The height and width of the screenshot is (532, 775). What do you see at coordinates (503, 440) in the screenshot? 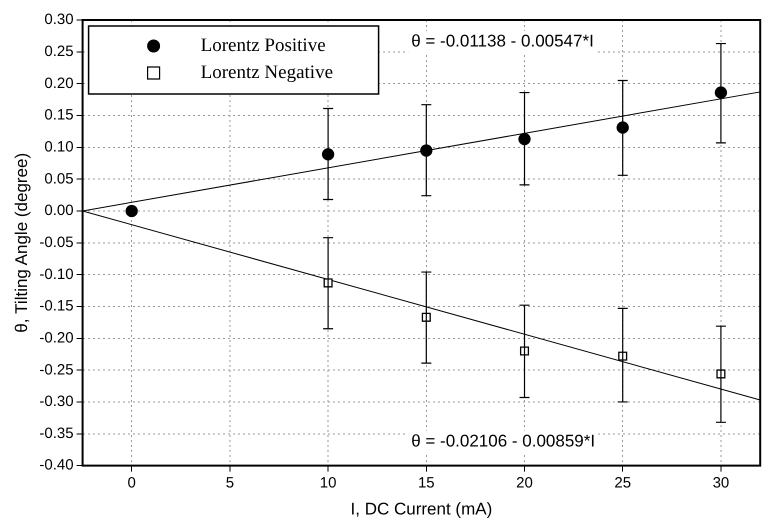
I see `annotation: θ = -0.02106 - 0.00859*I` at bounding box center [503, 440].